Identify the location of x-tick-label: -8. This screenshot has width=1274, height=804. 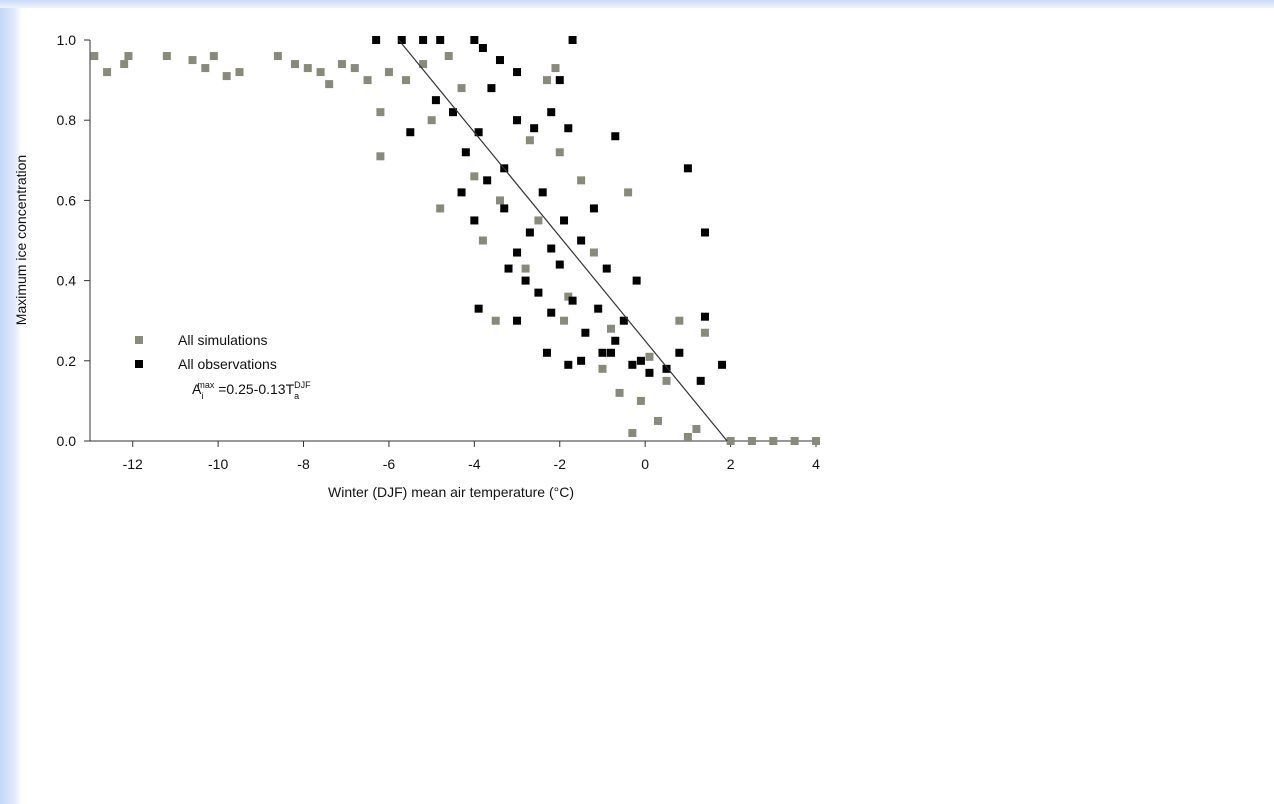
(303, 464).